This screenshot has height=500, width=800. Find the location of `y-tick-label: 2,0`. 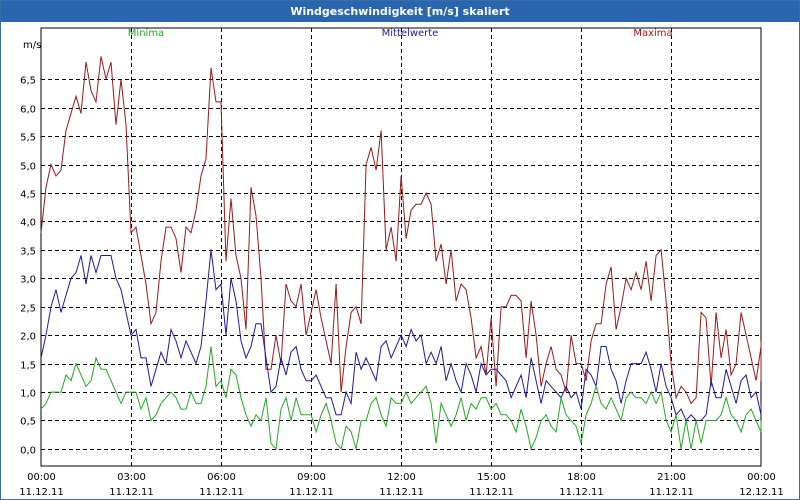

y-tick-label: 2,0 is located at coordinates (28, 337).